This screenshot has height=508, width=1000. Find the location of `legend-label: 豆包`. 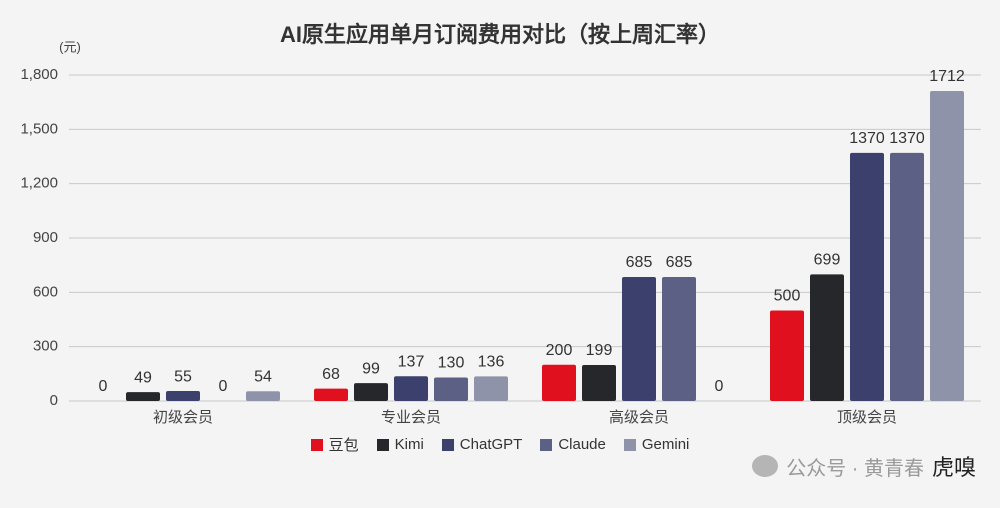

legend-label: 豆包 is located at coordinates (343, 445).